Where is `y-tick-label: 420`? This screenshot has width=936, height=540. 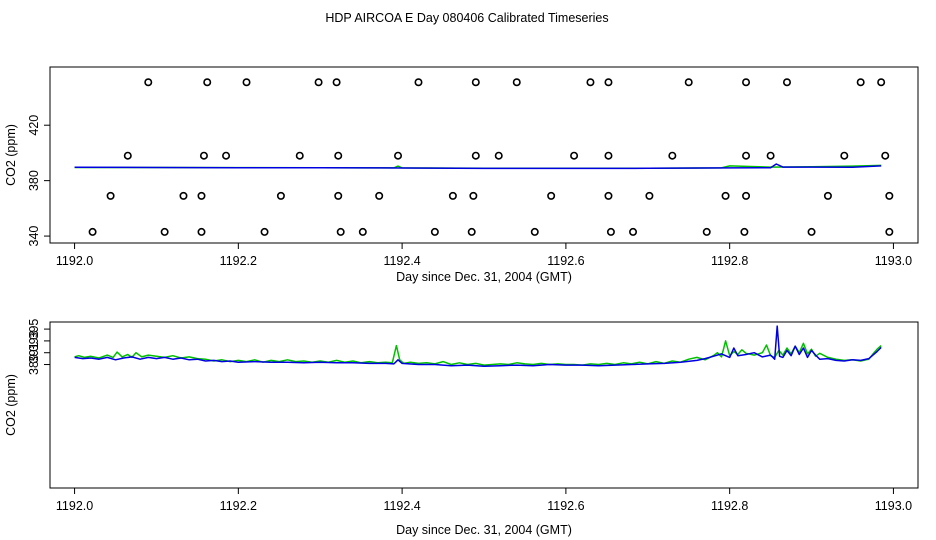
y-tick-label: 420 is located at coordinates (34, 125).